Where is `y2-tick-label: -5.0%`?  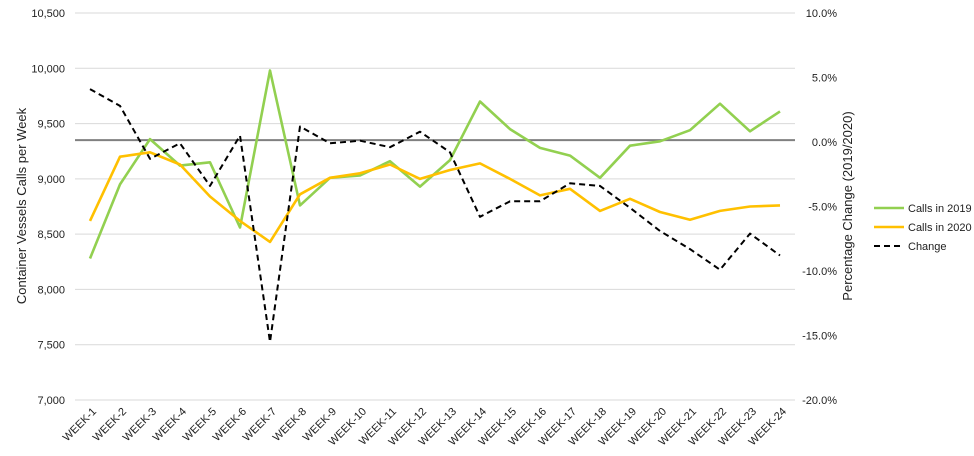
y2-tick-label: -5.0% is located at coordinates (822, 208).